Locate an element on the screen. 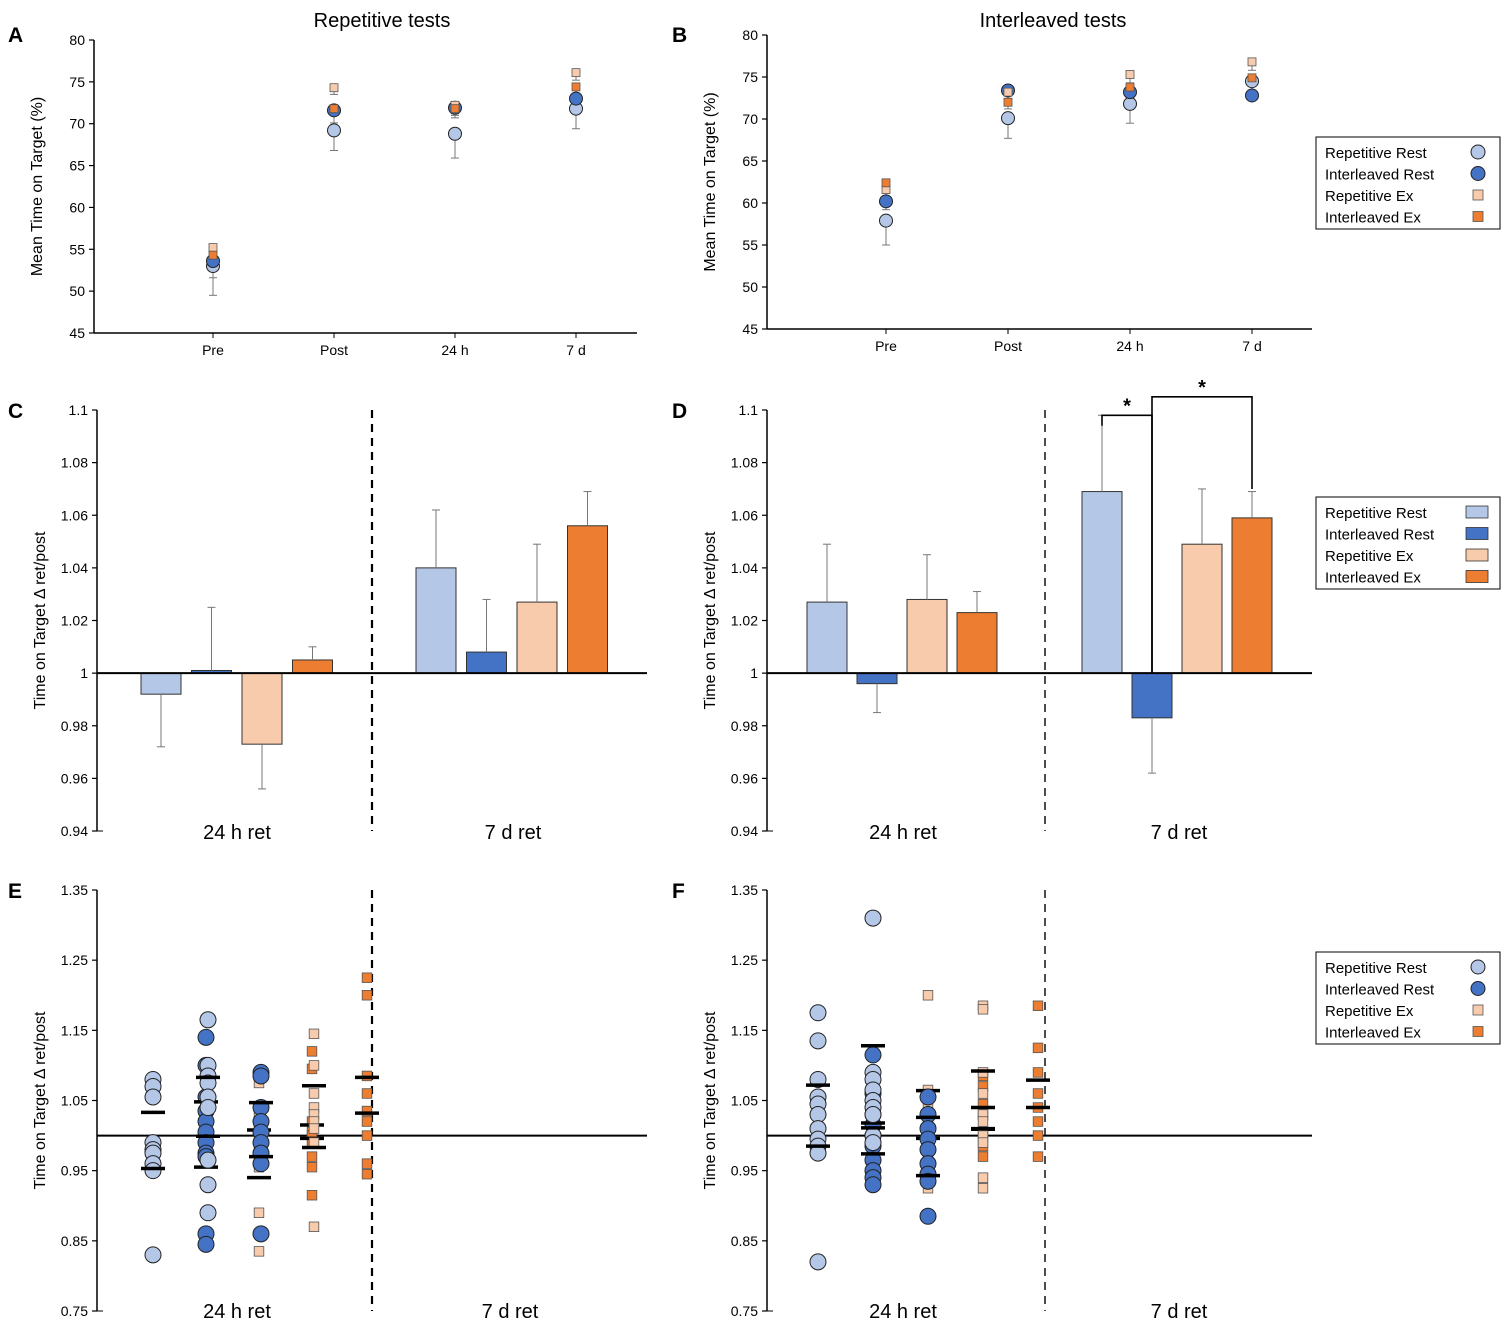 The image size is (1512, 1338). panel-a-point-repetitive-rest is located at coordinates (334, 130).